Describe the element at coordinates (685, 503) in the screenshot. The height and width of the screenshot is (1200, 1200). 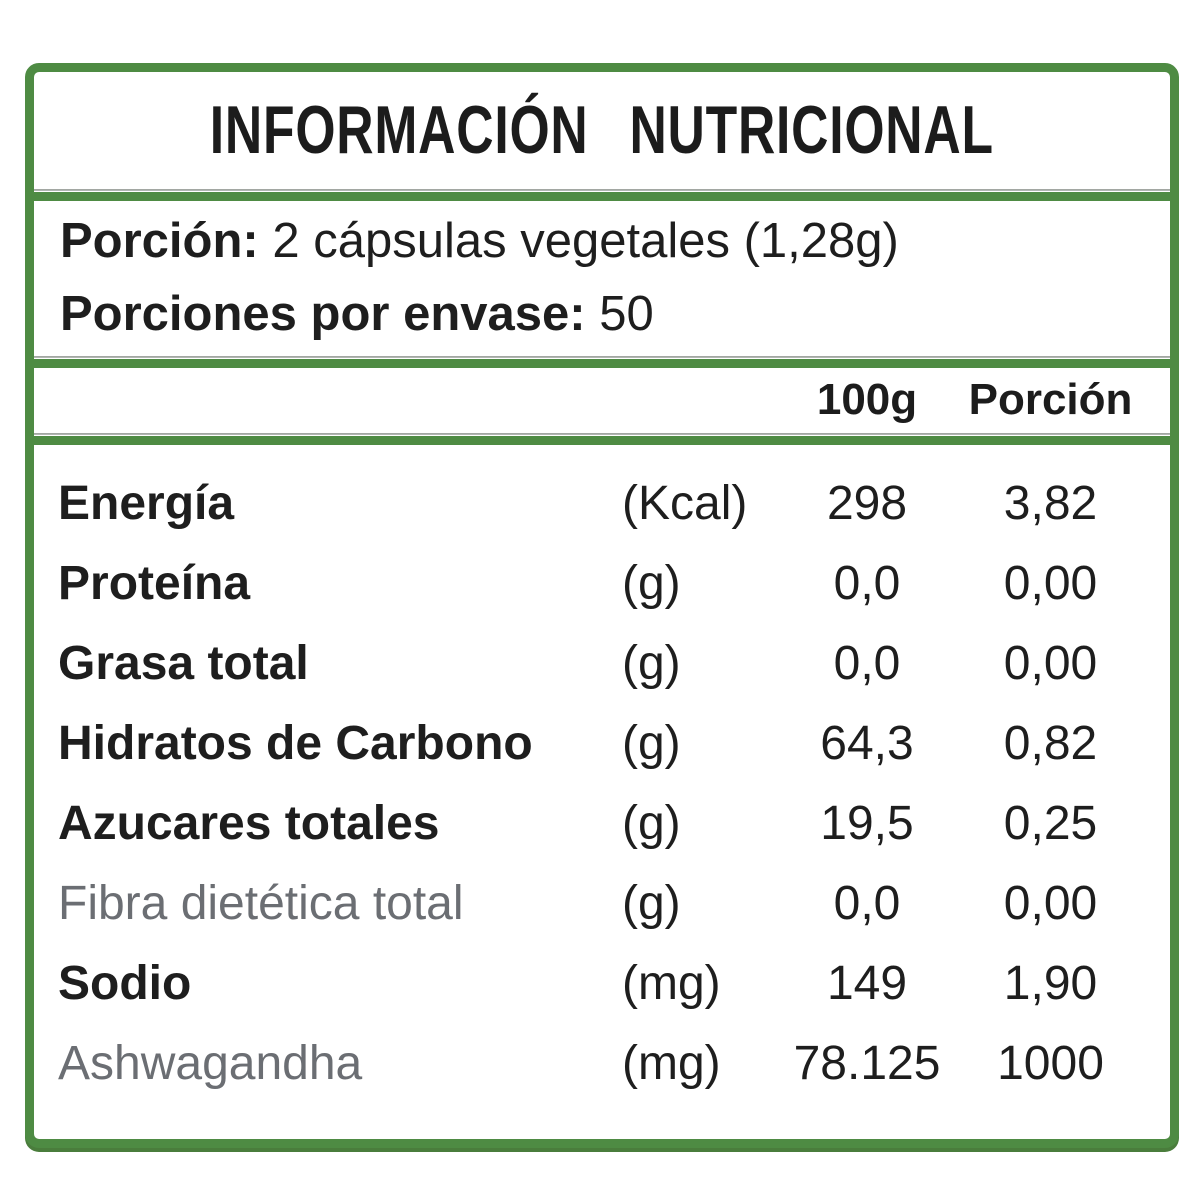
I see `nutrient-unit: (Kcal)` at that location.